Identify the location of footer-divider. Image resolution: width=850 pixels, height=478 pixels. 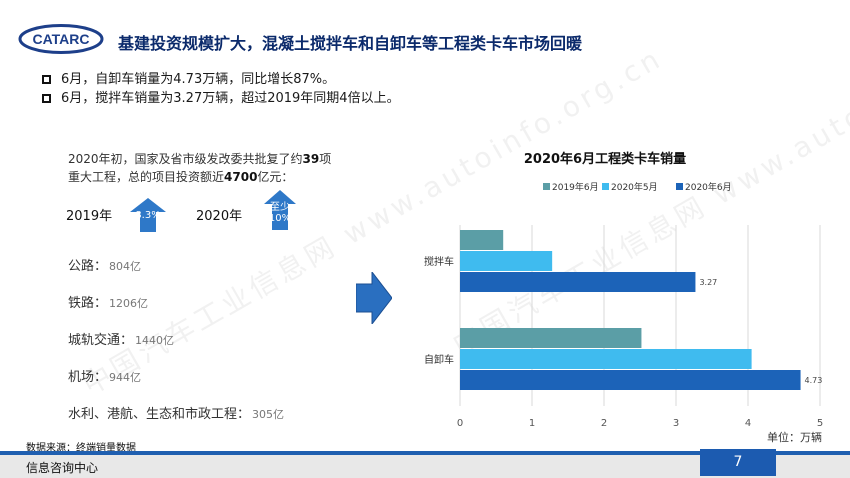
(425, 453).